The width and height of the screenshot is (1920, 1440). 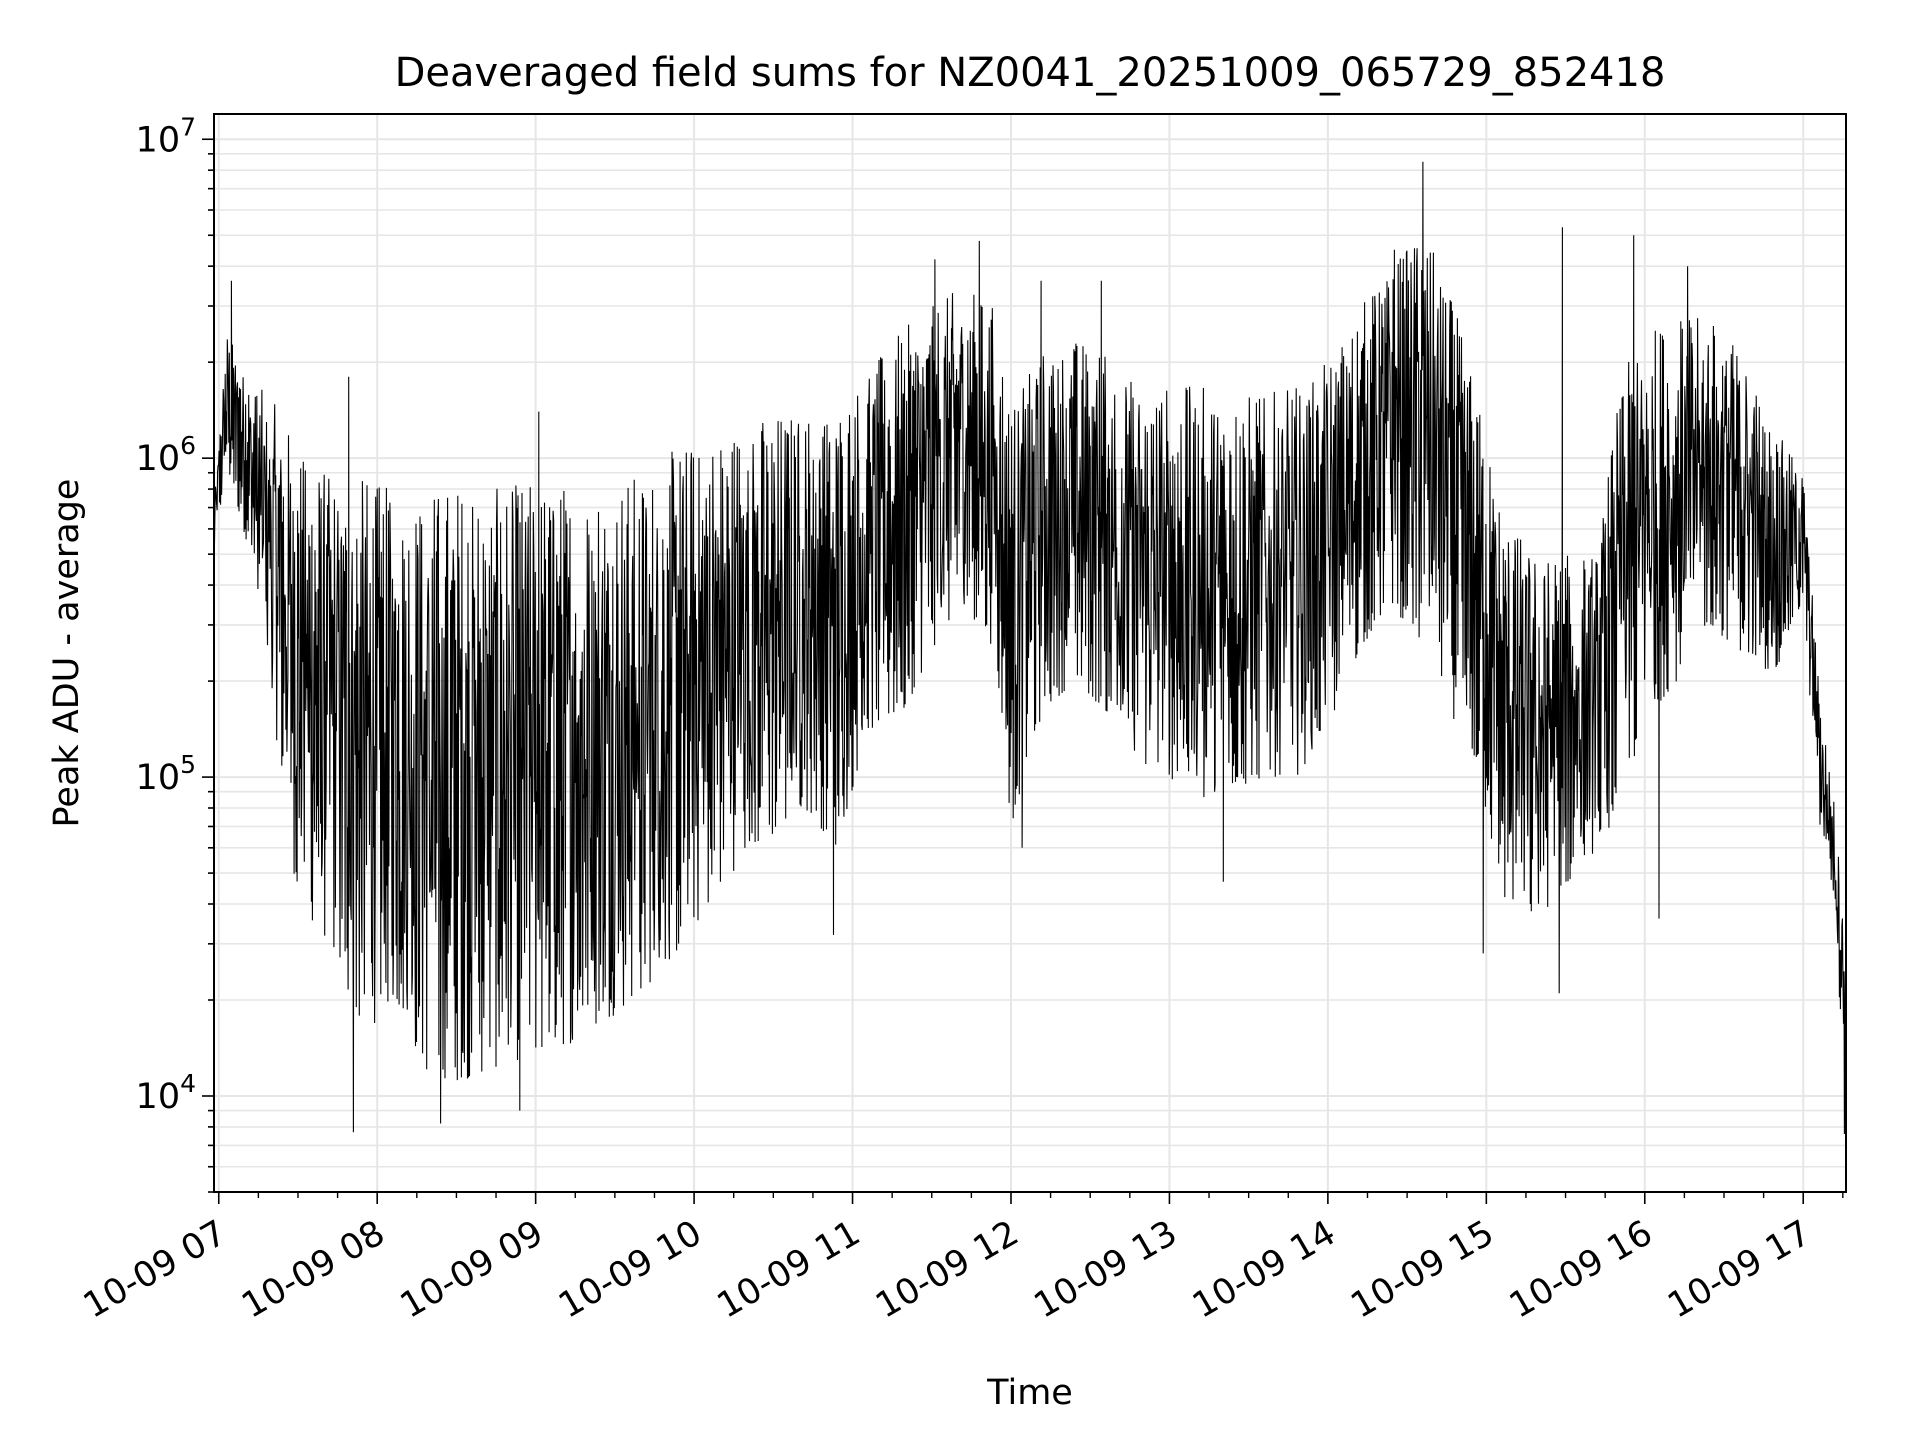 What do you see at coordinates (166, 774) in the screenshot?
I see `y-tick-label: 10⁵` at bounding box center [166, 774].